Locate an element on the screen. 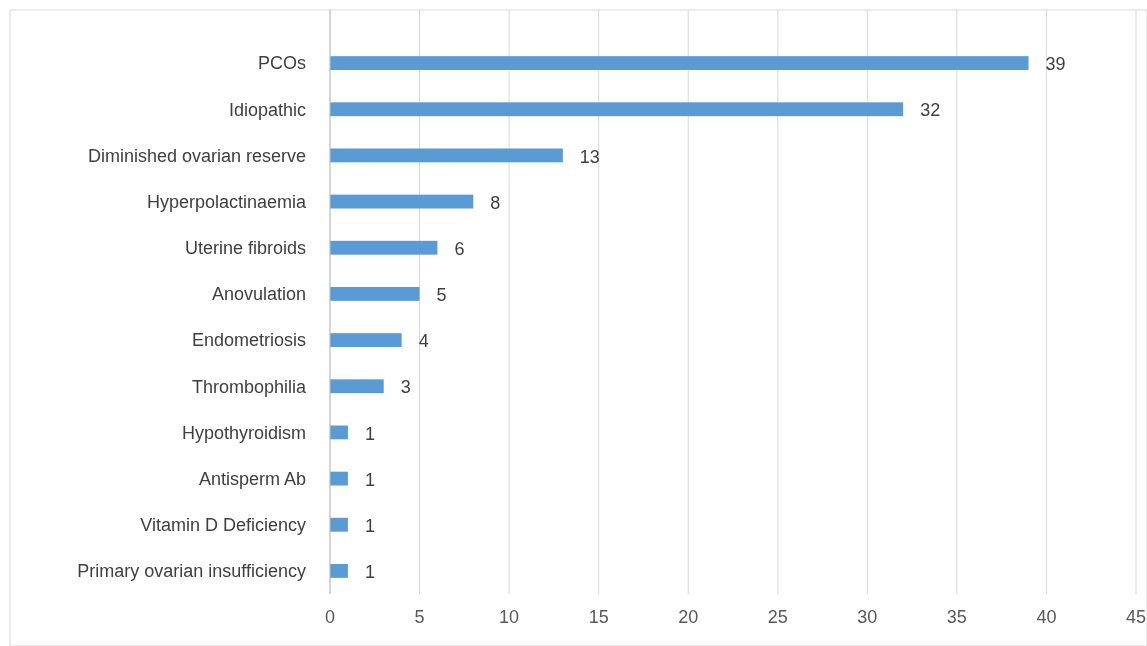  y-tick-label: Uterine fibroids is located at coordinates (245, 248).